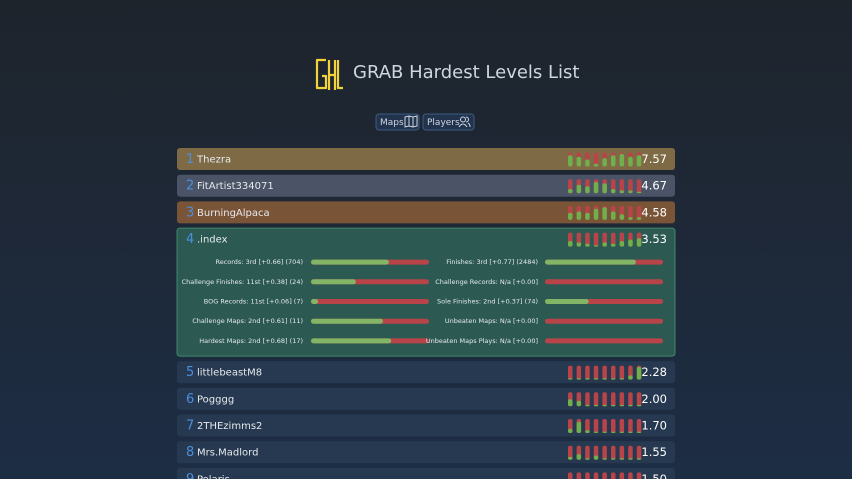 This screenshot has height=479, width=852. Describe the element at coordinates (235, 186) in the screenshot. I see `player-name: FitArtist334071` at that location.